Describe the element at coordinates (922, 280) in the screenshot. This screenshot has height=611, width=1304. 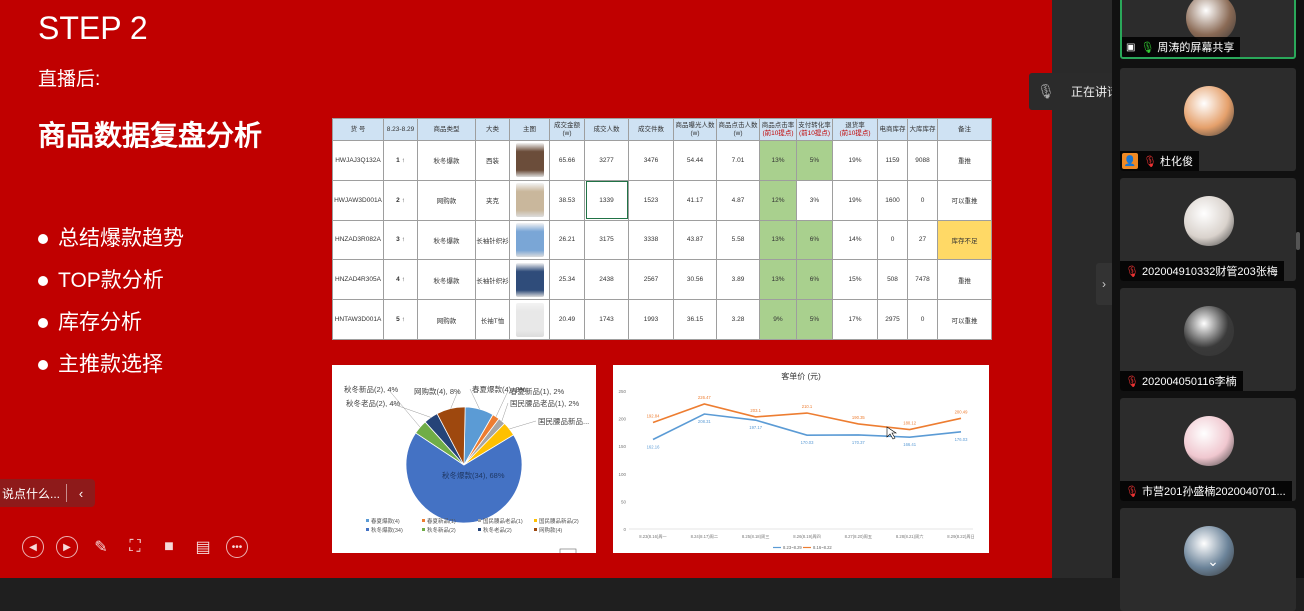
I see `table-cell-stock-main: 7478` at that location.